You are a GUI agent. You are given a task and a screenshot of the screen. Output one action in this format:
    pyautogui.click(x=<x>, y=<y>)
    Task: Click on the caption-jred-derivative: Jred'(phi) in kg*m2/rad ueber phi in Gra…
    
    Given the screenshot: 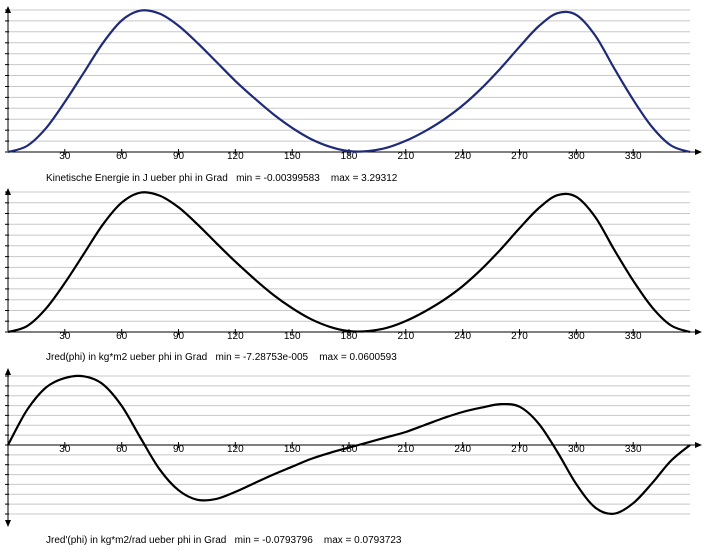 What is the action you would take?
    pyautogui.click(x=224, y=540)
    